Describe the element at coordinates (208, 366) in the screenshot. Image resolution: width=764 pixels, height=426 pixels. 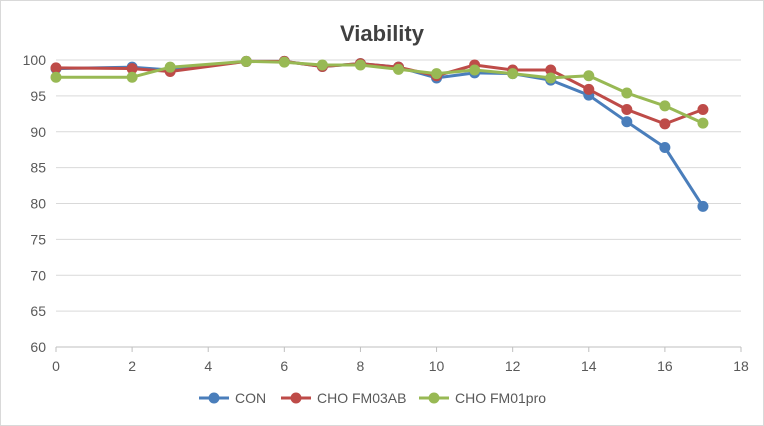
I see `x-tick-label: 4` at that location.